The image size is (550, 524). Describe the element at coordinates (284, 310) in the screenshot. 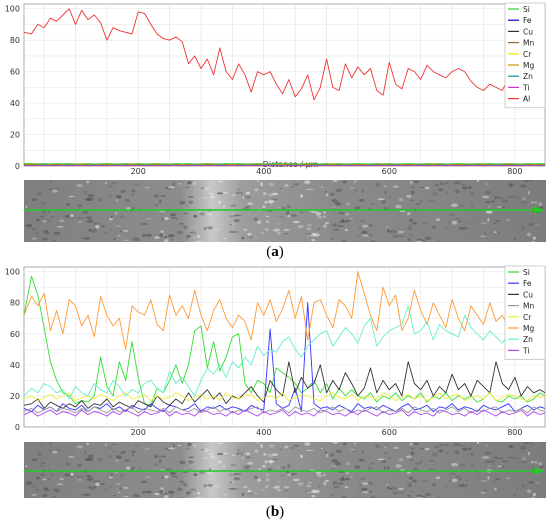

I see `series-line-mg` at that location.